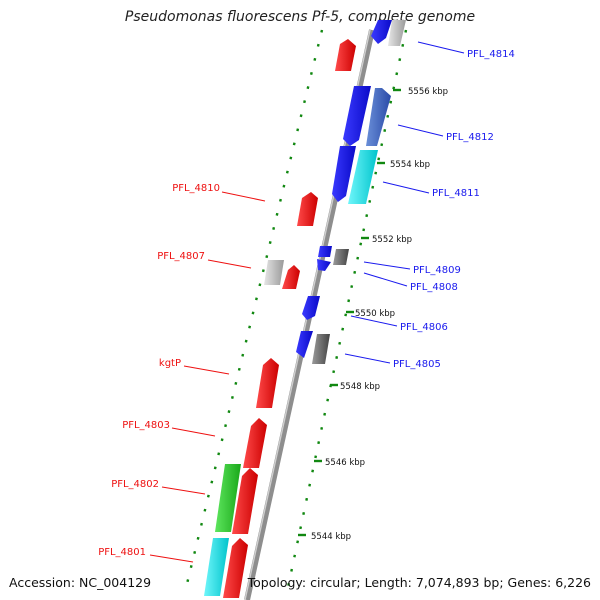 The height and width of the screenshot is (600, 600). I want to click on gene-label-pfl-4811: PFL_4811, so click(456, 193).